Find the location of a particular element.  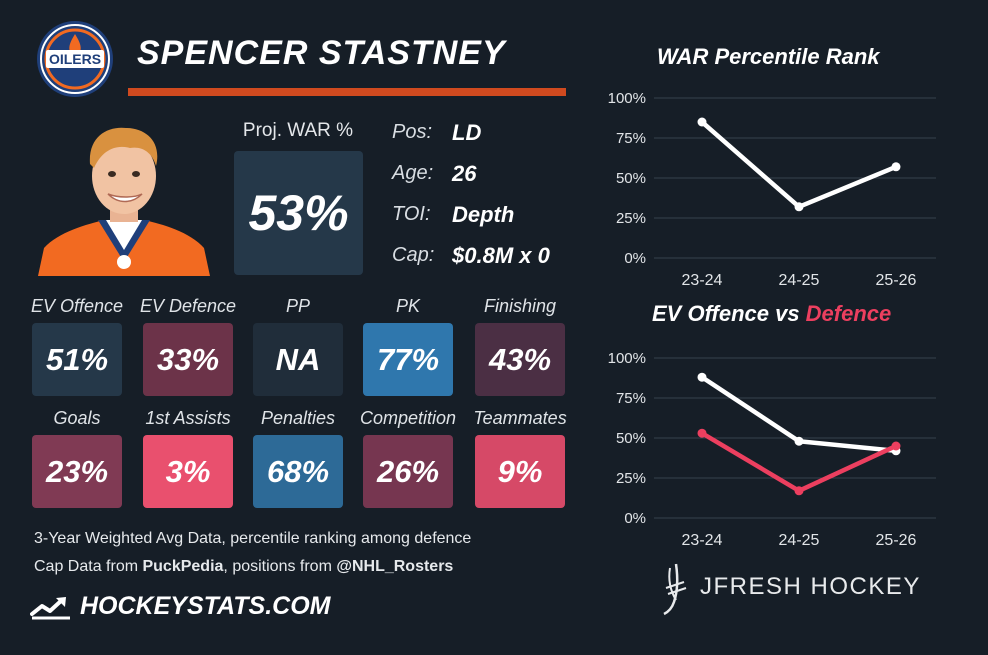

age-value: 26 is located at coordinates (464, 173).